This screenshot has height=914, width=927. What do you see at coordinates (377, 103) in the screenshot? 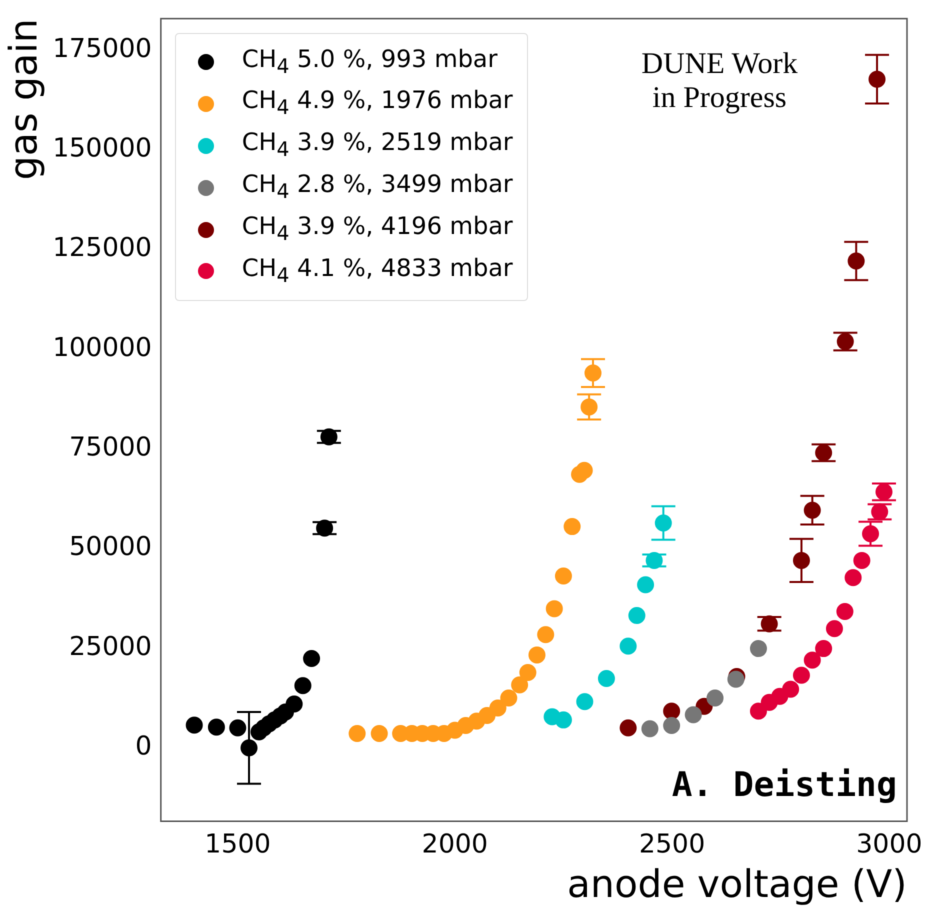
I see `legend-label: CH$_{4}$ 4.9 %, 1976 mbar` at bounding box center [377, 103].